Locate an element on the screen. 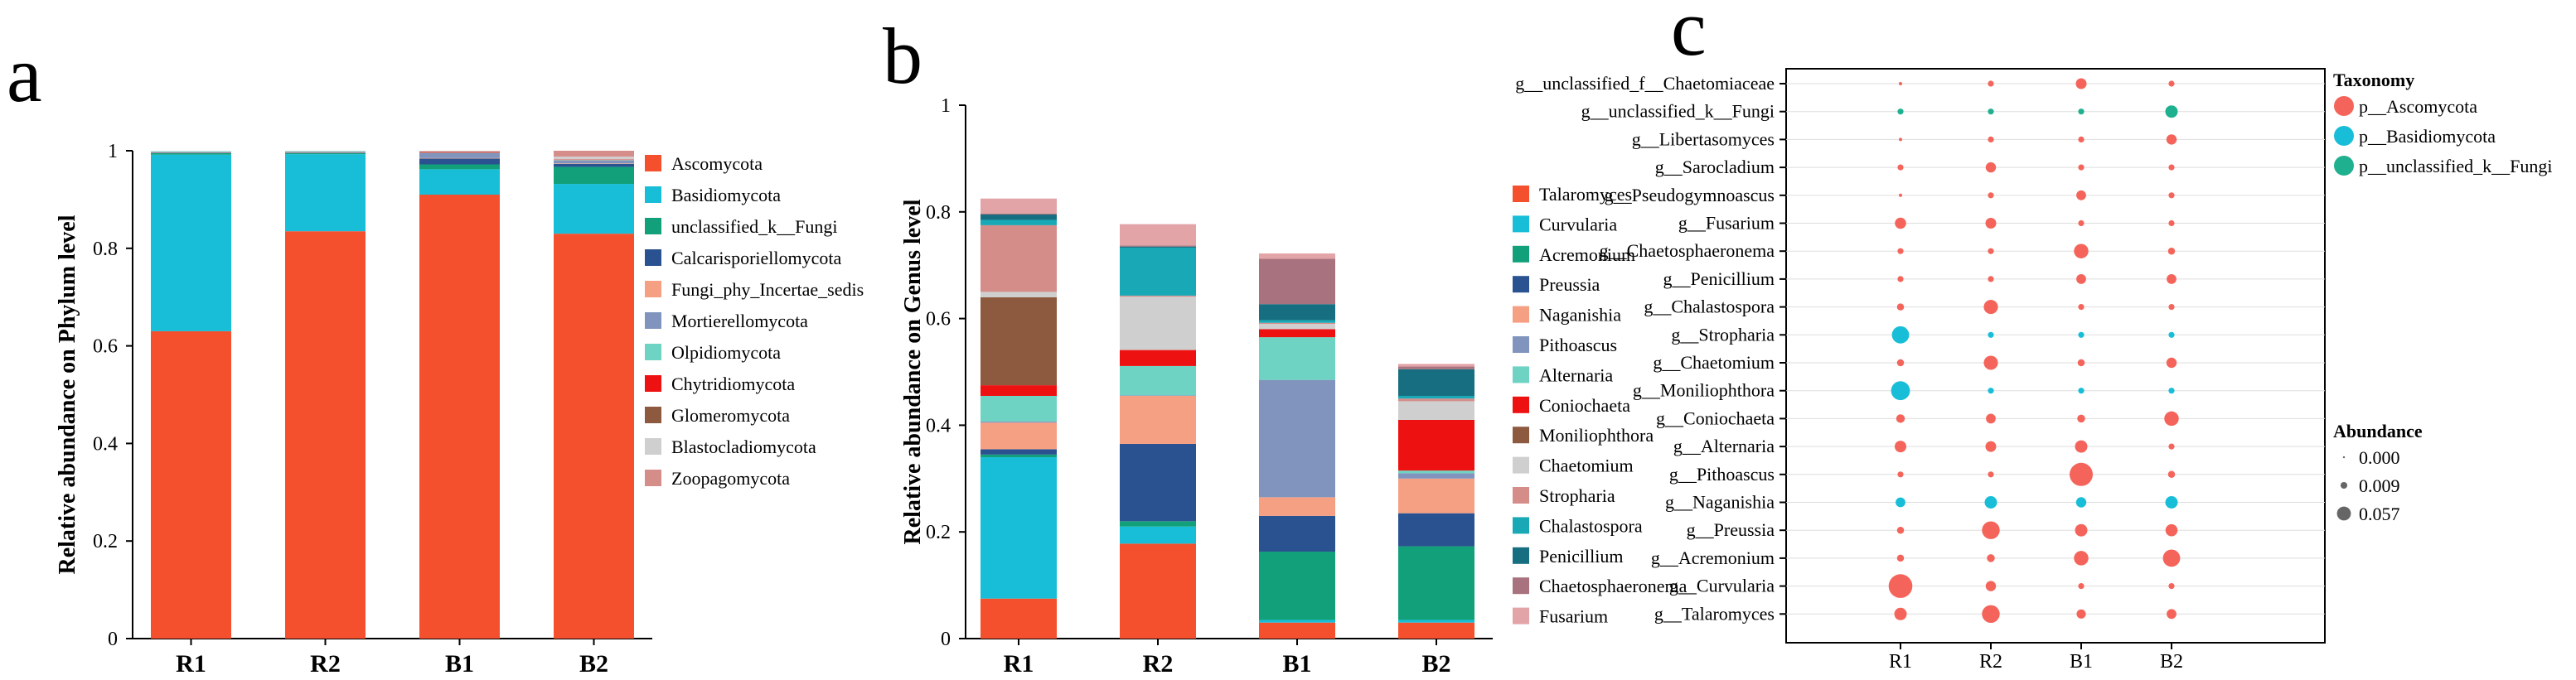 The image size is (2576, 680). y-tick-label-a: 0 is located at coordinates (113, 639).